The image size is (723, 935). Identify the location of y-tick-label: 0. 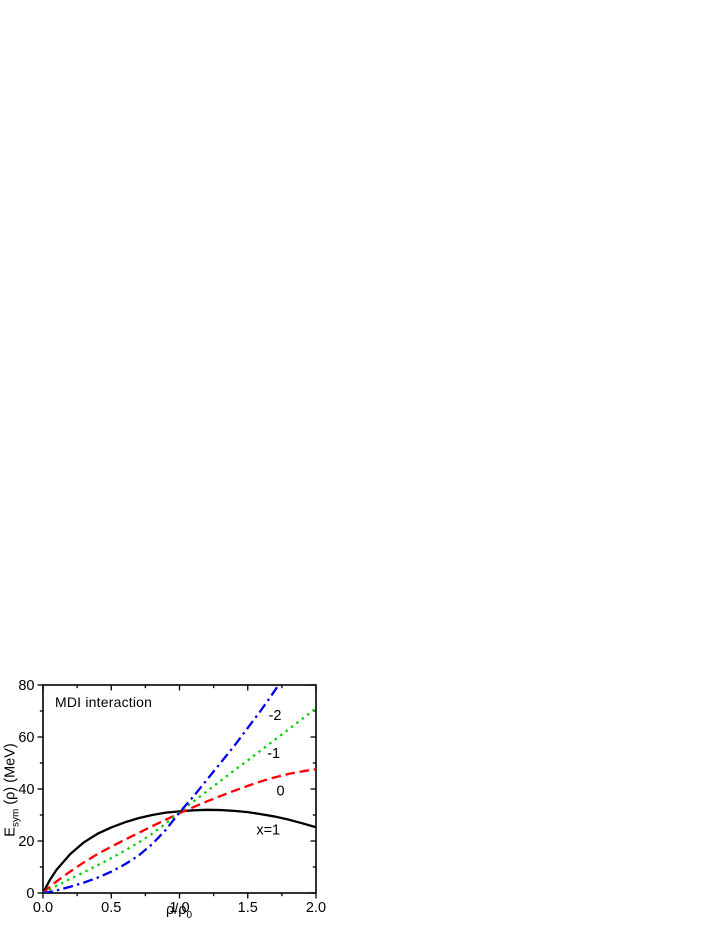
(30, 894).